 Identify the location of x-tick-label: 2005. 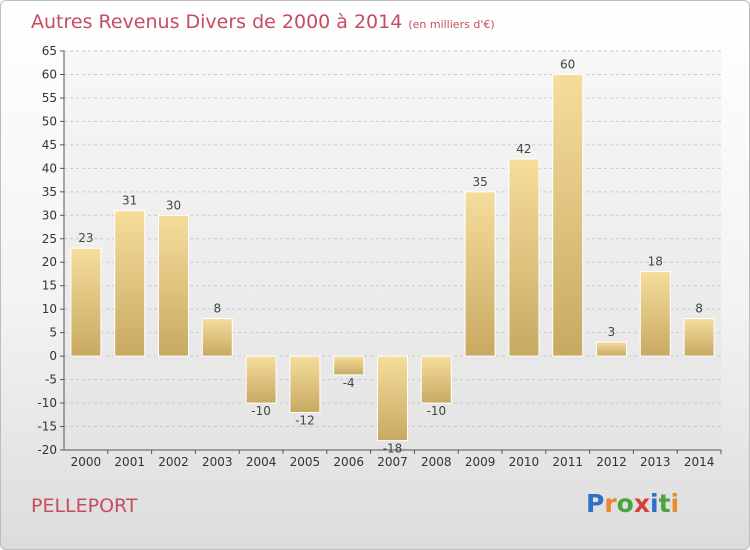
(305, 462).